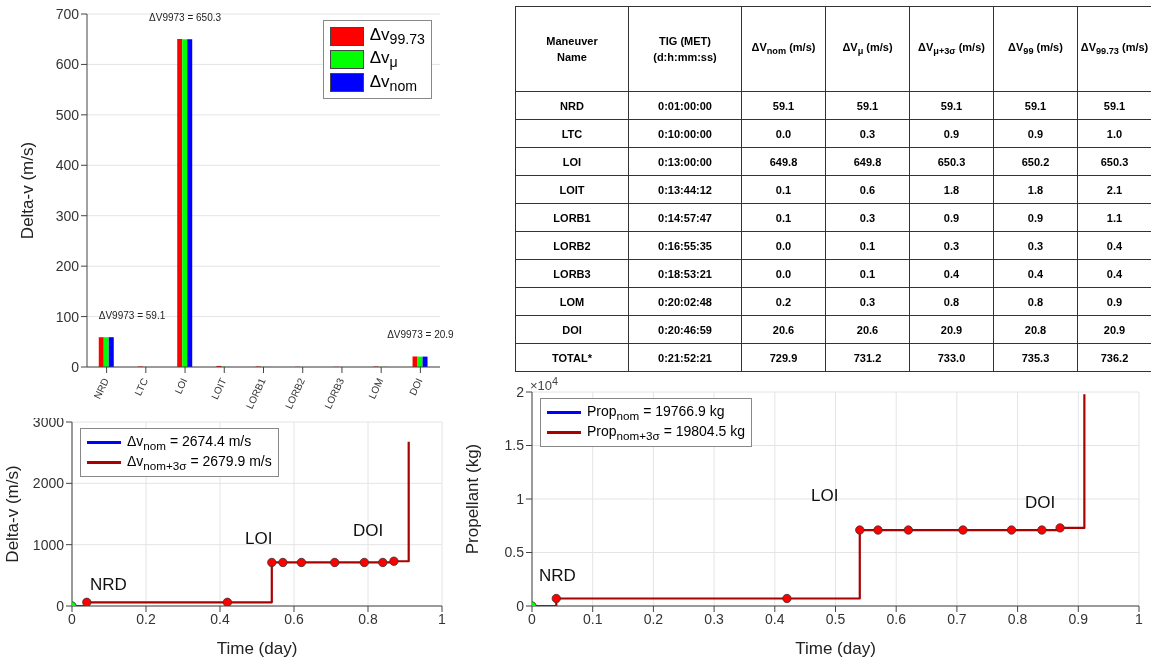 The height and width of the screenshot is (658, 1151). What do you see at coordinates (48, 483) in the screenshot?
I see `y-tick-label: 2000` at bounding box center [48, 483].